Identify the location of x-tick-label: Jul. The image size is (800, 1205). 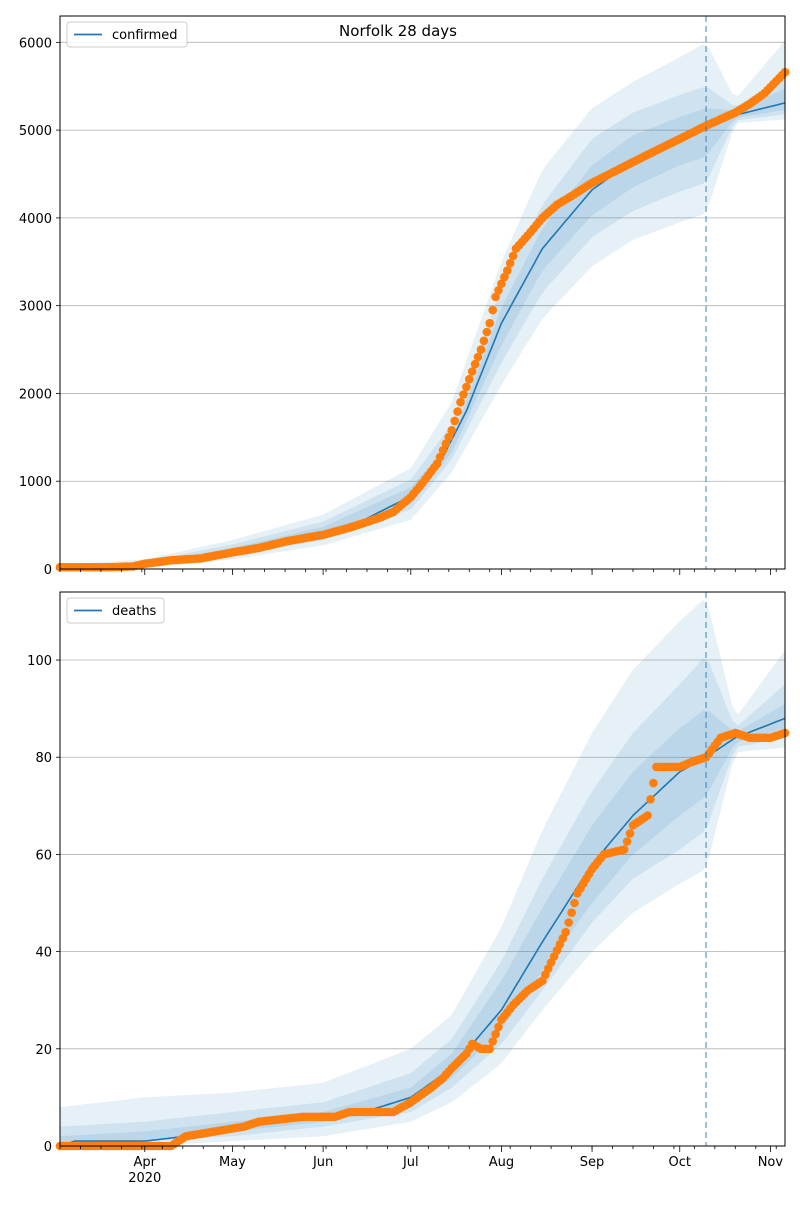
(410, 1162).